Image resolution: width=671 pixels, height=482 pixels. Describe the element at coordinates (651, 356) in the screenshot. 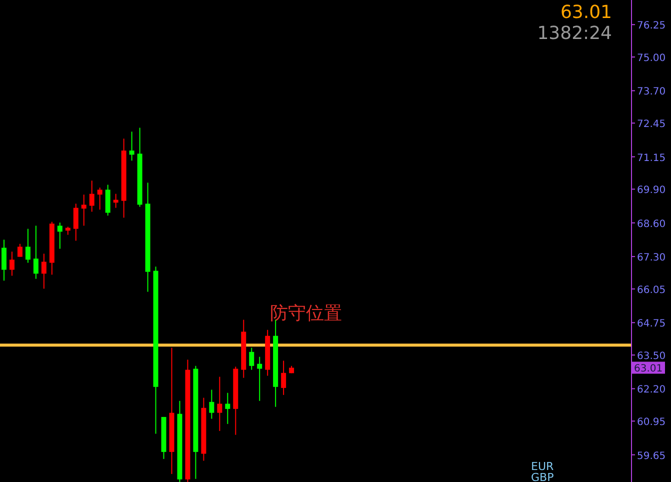

I see `y-tick-label: 63.50` at that location.